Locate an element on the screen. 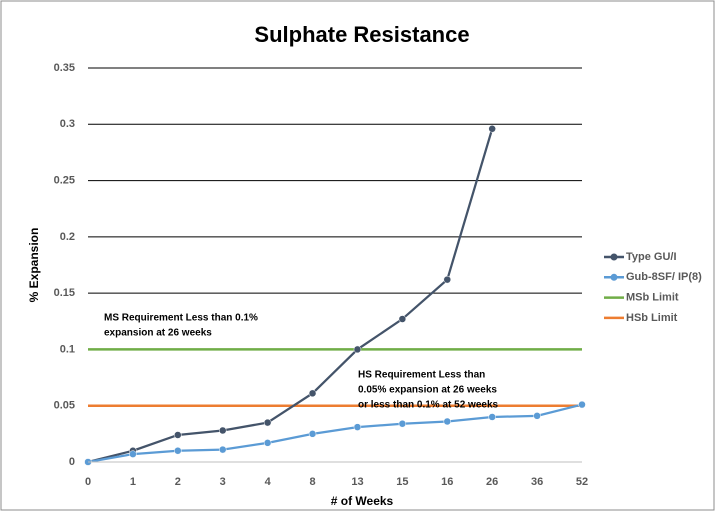  x-tick-label: 13 is located at coordinates (357, 482).